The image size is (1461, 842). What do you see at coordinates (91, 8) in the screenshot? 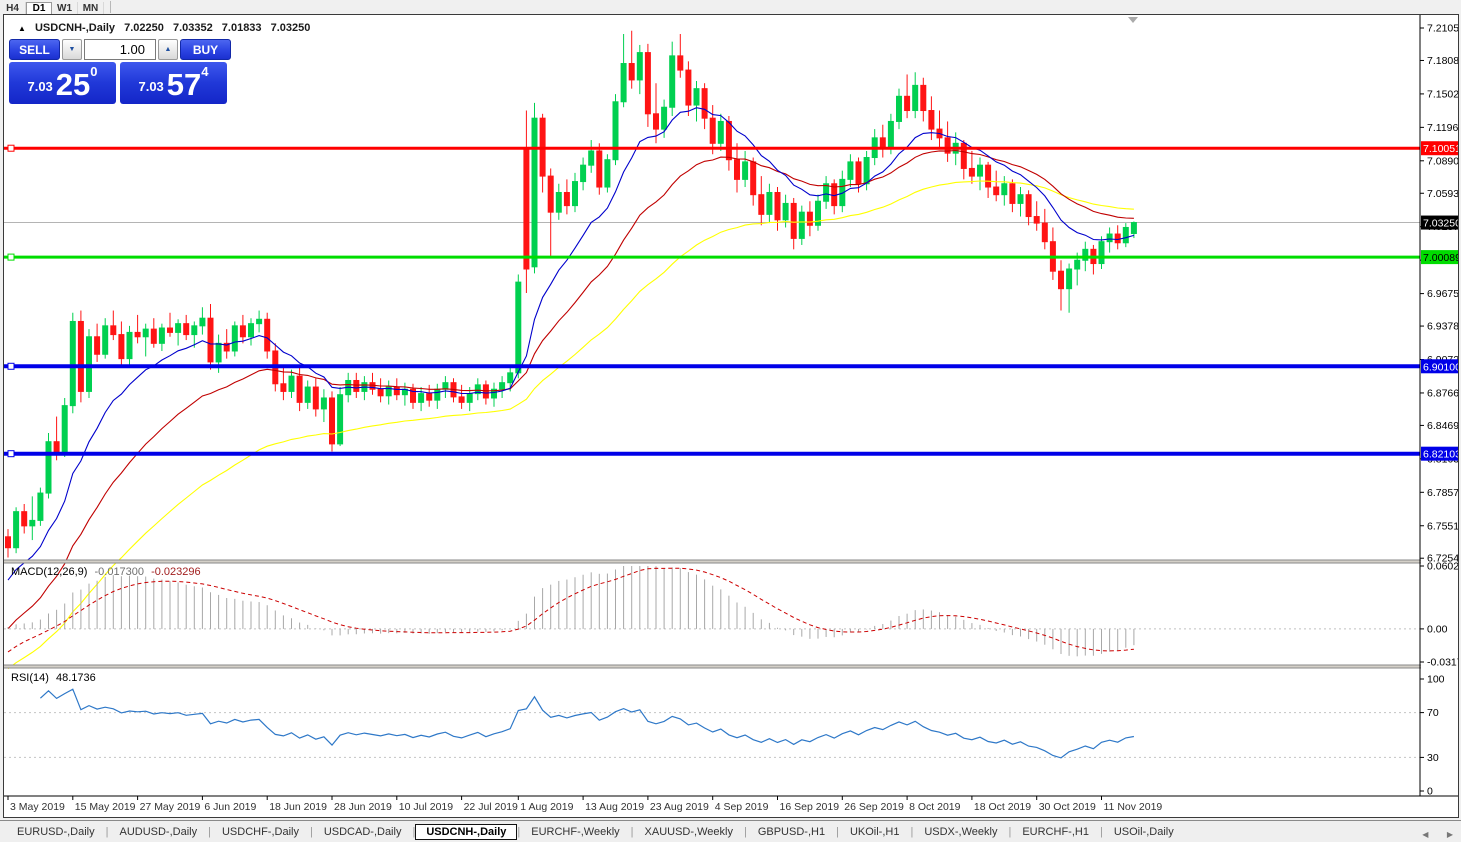
I see `timeframe-button-mn: MN` at bounding box center [91, 8].